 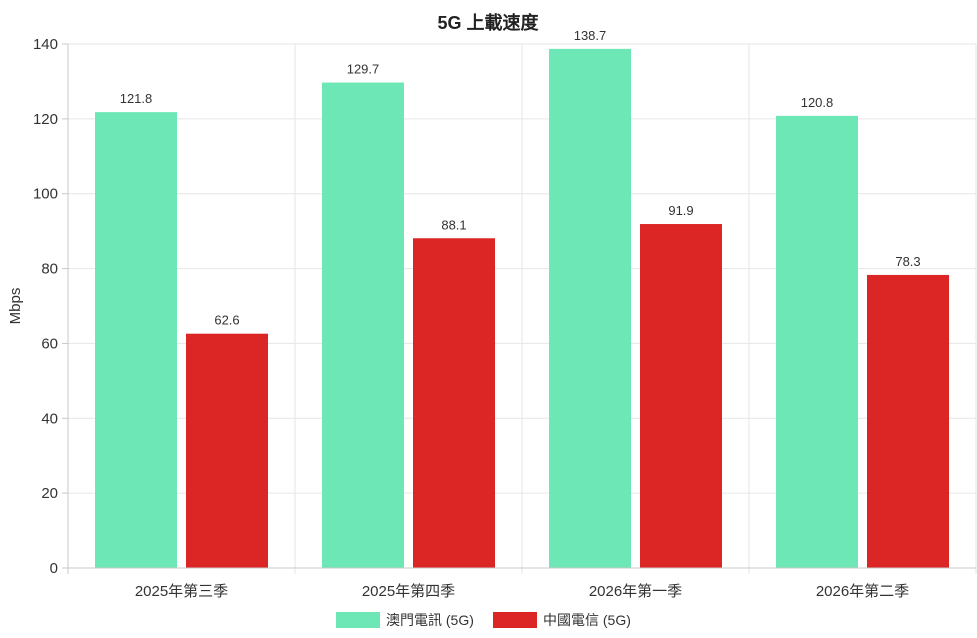 I want to click on legend-item-series-1: 中國電信 (5G), so click(x=562, y=620).